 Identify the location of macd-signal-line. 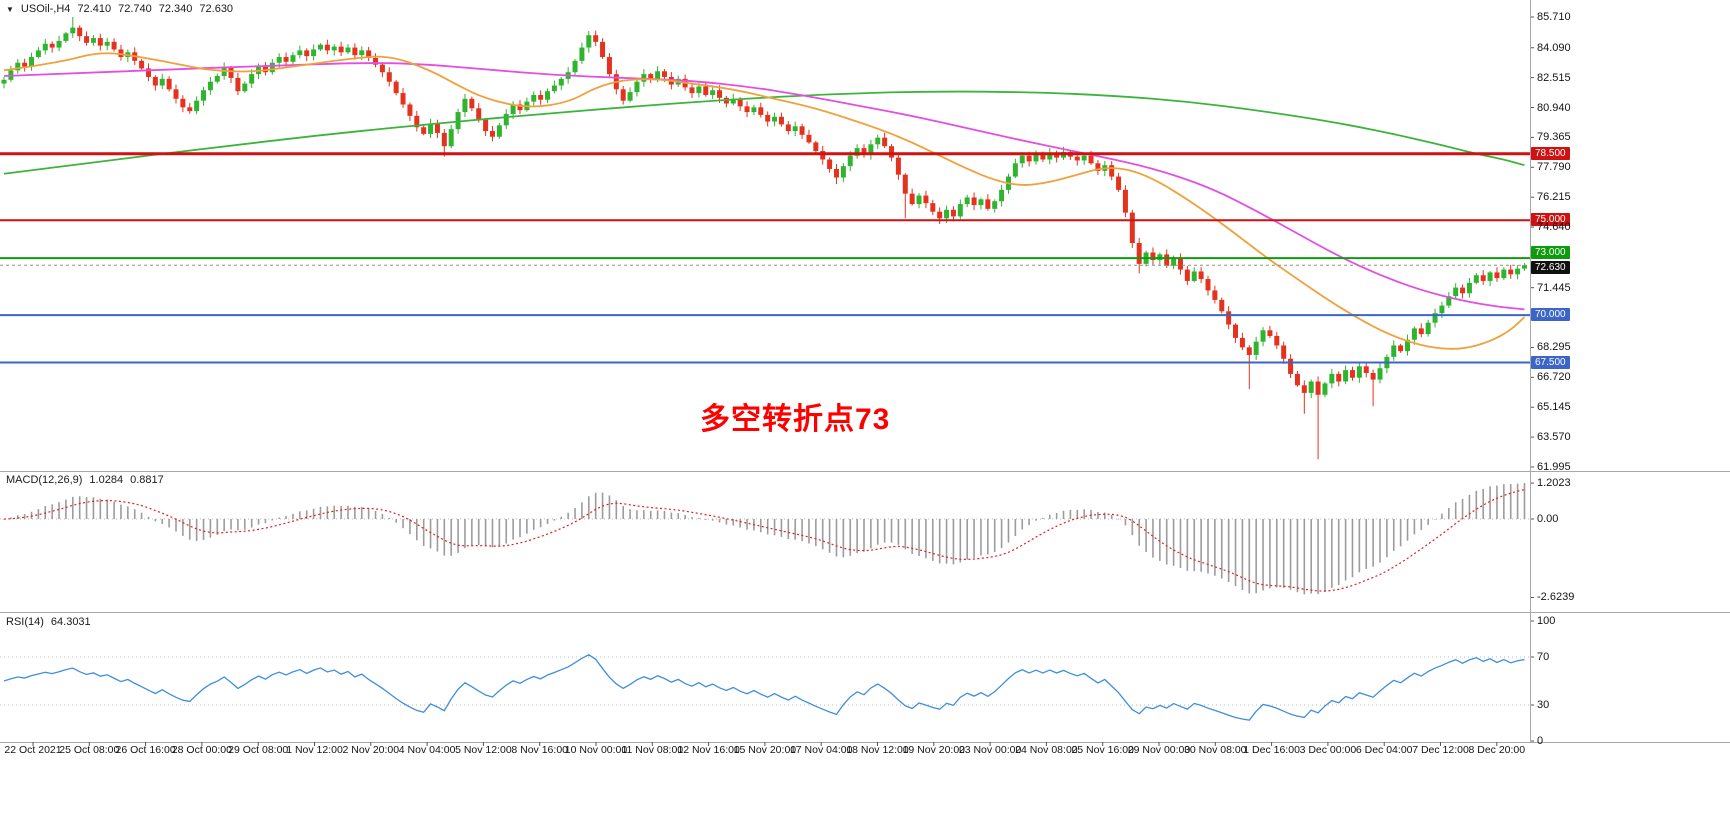
(764, 540).